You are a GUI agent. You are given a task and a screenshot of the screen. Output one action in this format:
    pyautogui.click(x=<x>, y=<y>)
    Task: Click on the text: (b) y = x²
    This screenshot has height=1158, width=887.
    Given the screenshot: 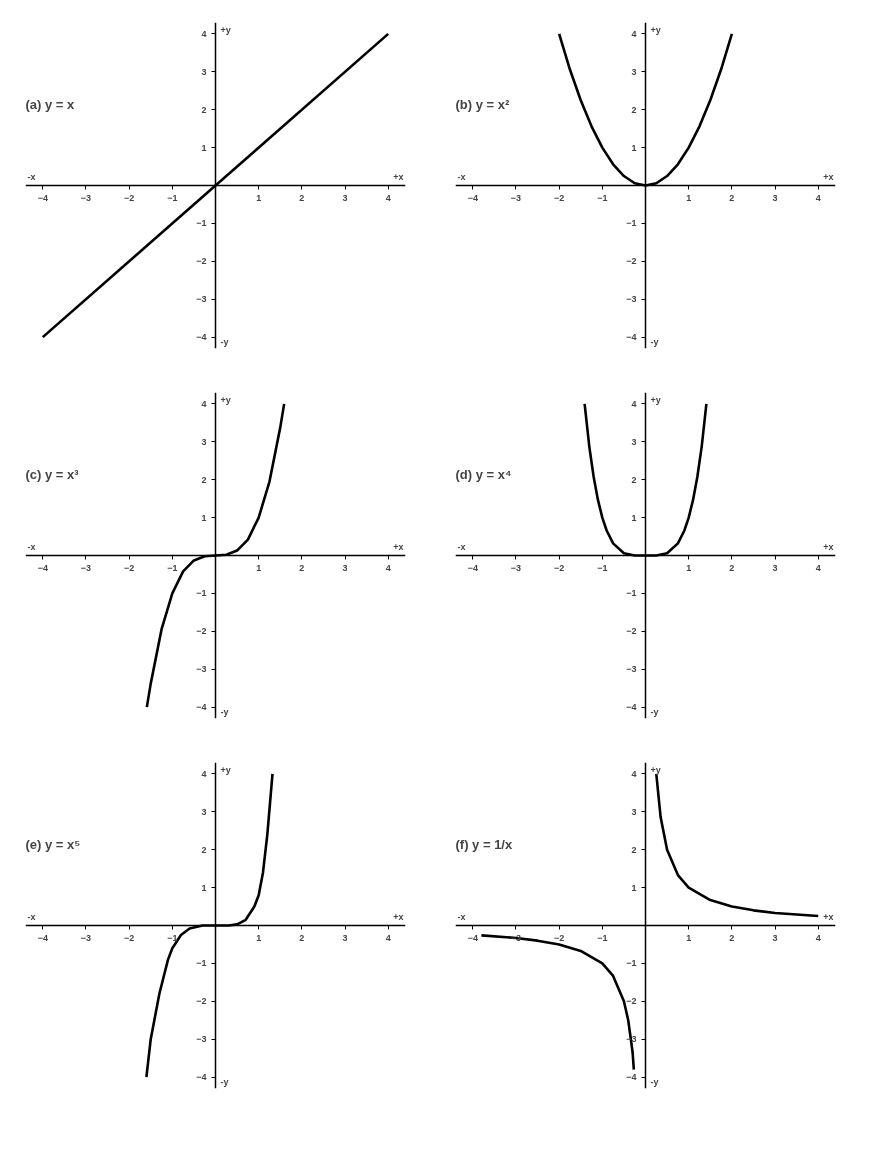 What is the action you would take?
    pyautogui.click(x=482, y=104)
    